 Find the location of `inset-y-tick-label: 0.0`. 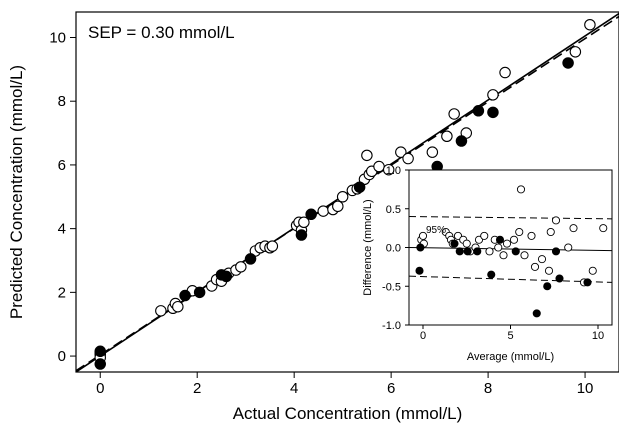

inset-y-tick-label: 0.0 is located at coordinates (393, 249).